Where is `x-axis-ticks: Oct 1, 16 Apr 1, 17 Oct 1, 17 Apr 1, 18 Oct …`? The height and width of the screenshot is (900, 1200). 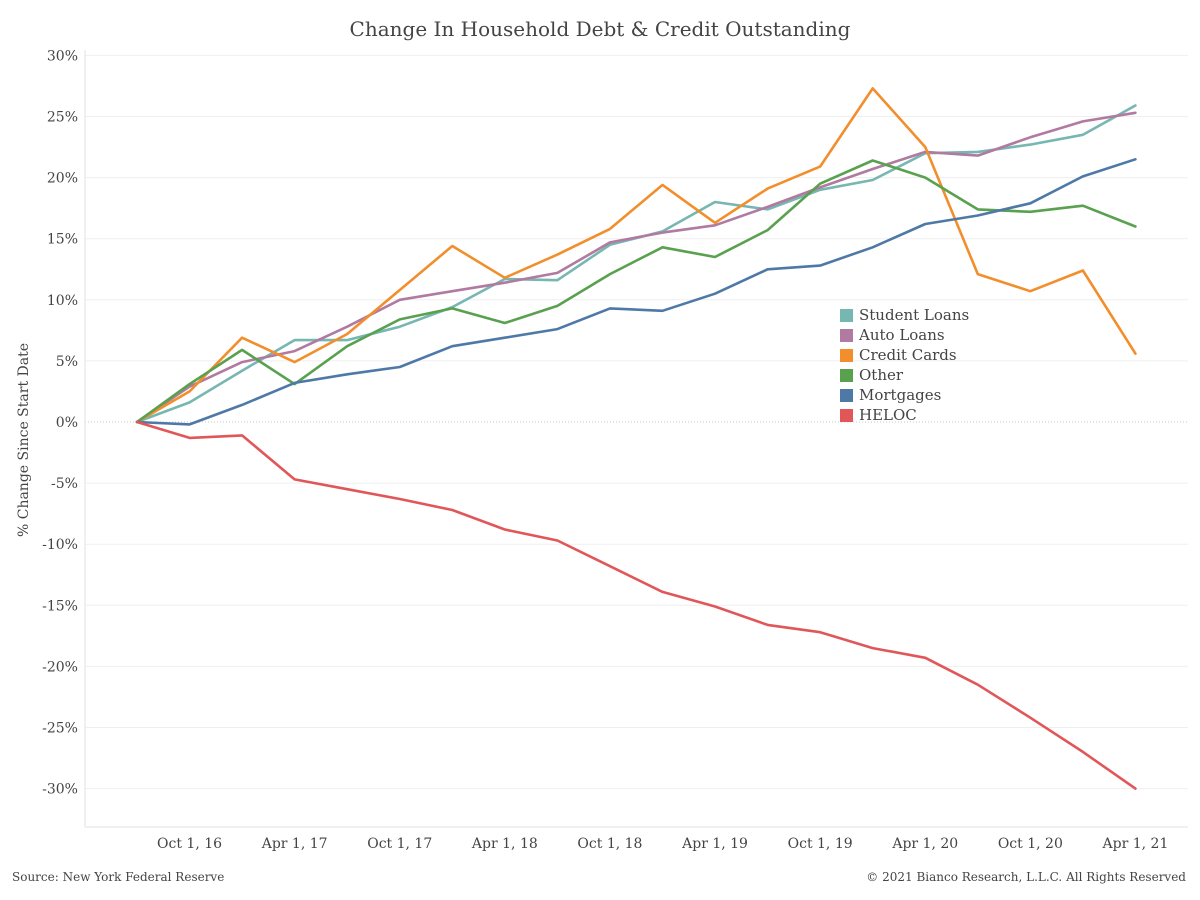
x-axis-ticks: Oct 1, 16 Apr 1, 17 Oct 1, 17 Apr 1, 18 Oct … is located at coordinates (662, 844).